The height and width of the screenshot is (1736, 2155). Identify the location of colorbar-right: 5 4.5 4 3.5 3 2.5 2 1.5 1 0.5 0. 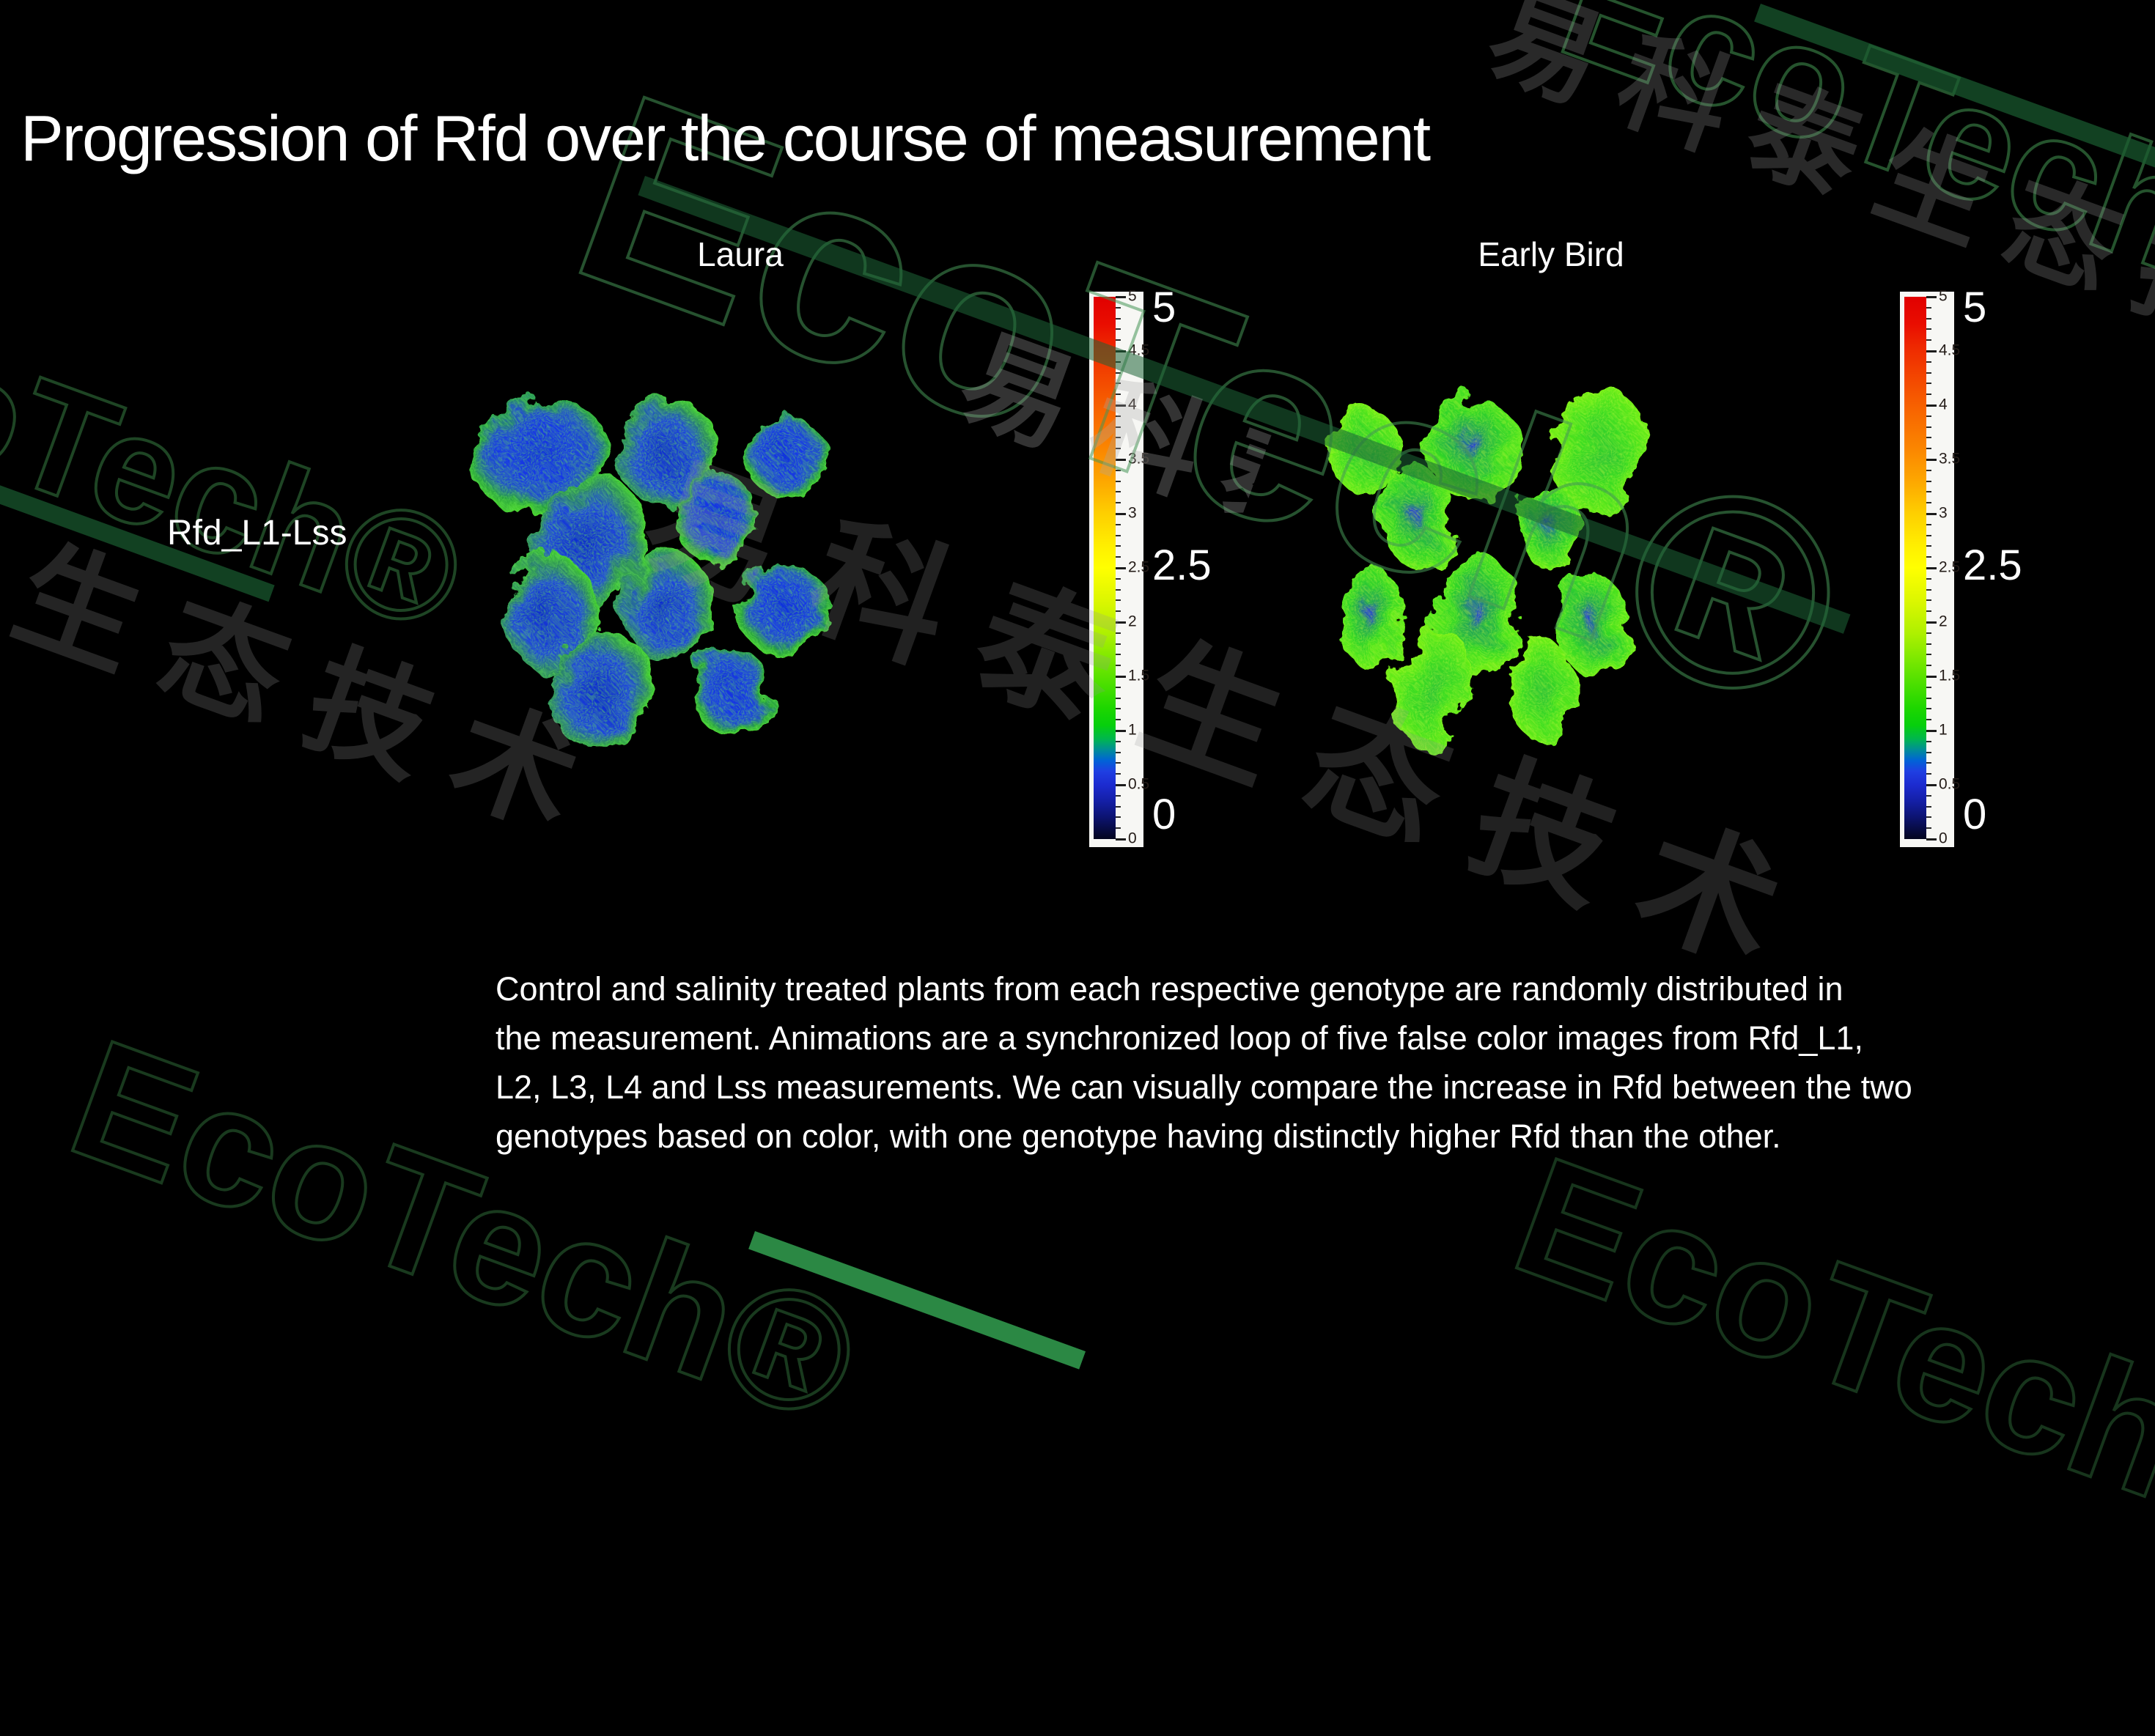
(1930, 567).